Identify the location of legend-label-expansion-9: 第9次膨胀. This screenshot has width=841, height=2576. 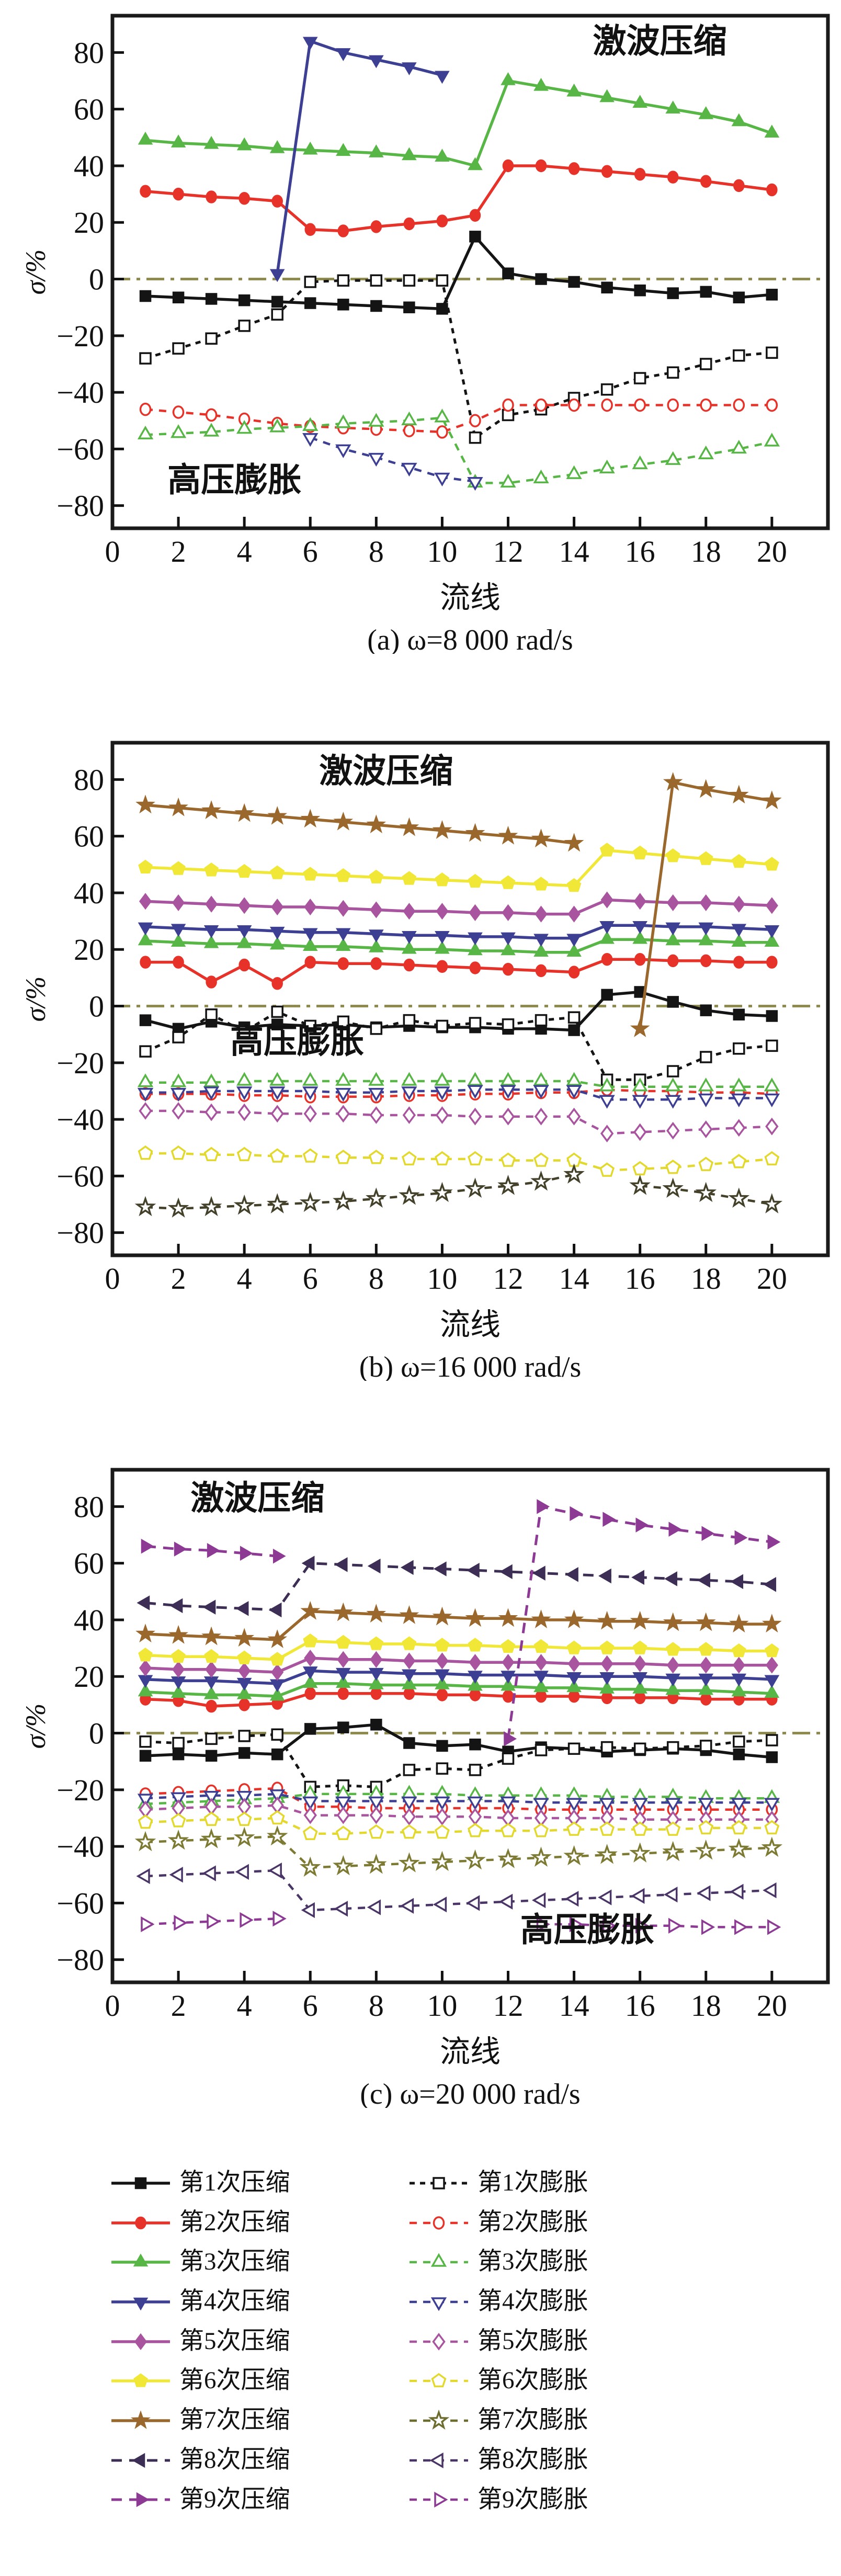
(533, 2499).